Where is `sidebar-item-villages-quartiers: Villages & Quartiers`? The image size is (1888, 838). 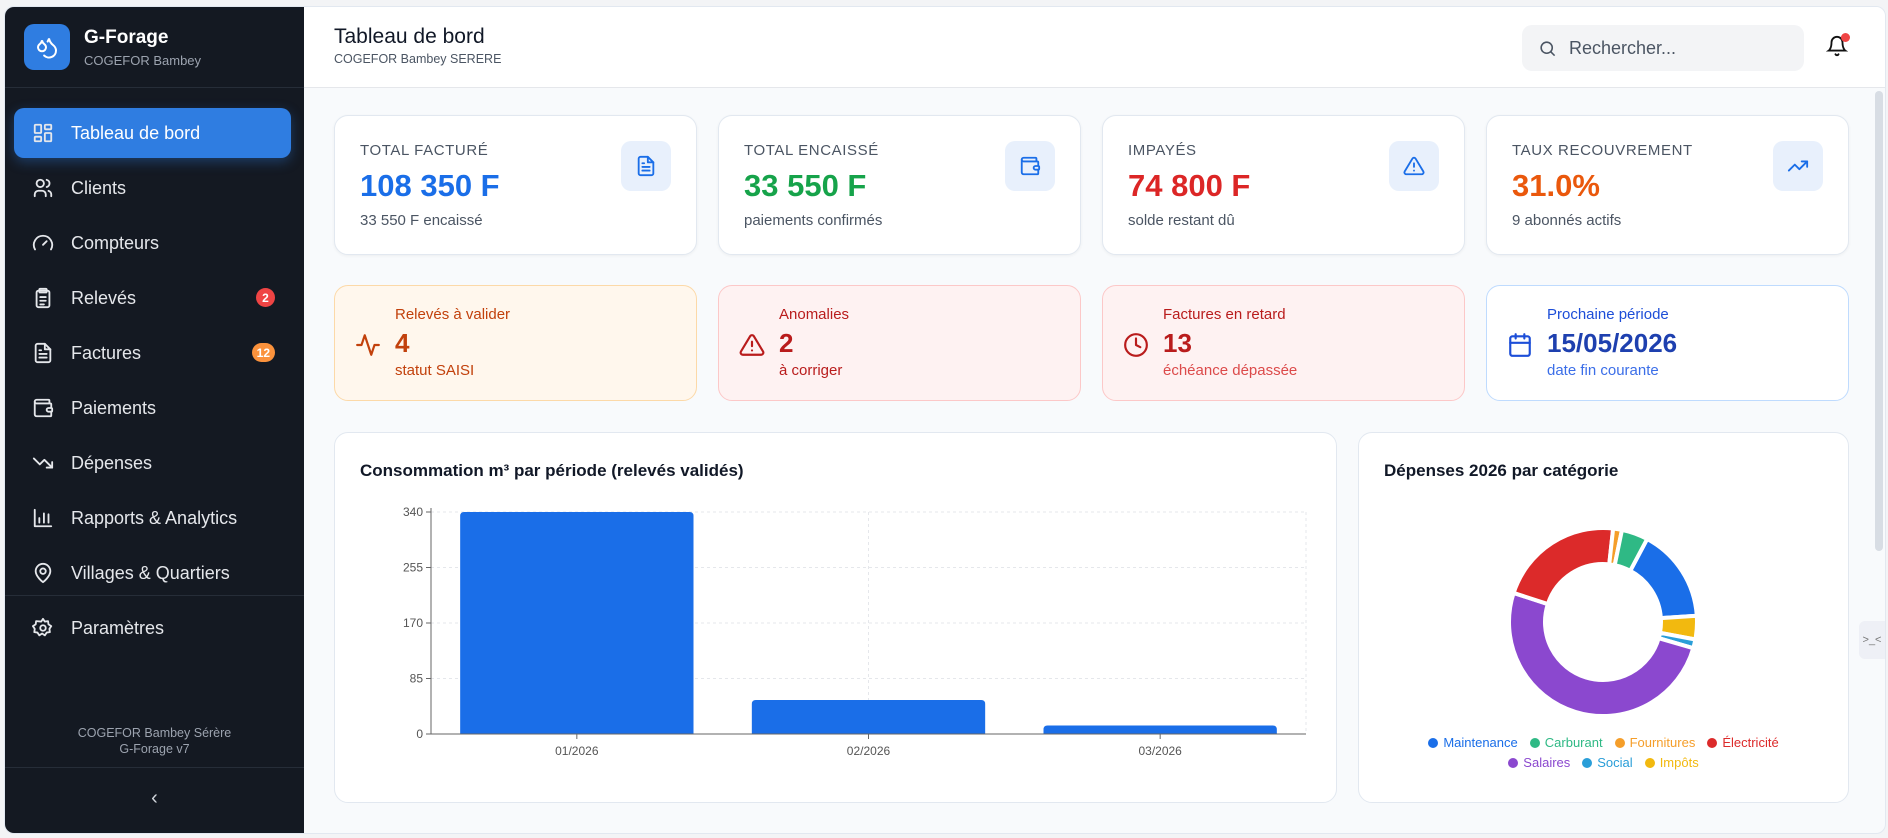
sidebar-item-villages-quartiers: Villages & Quartiers is located at coordinates (152, 573).